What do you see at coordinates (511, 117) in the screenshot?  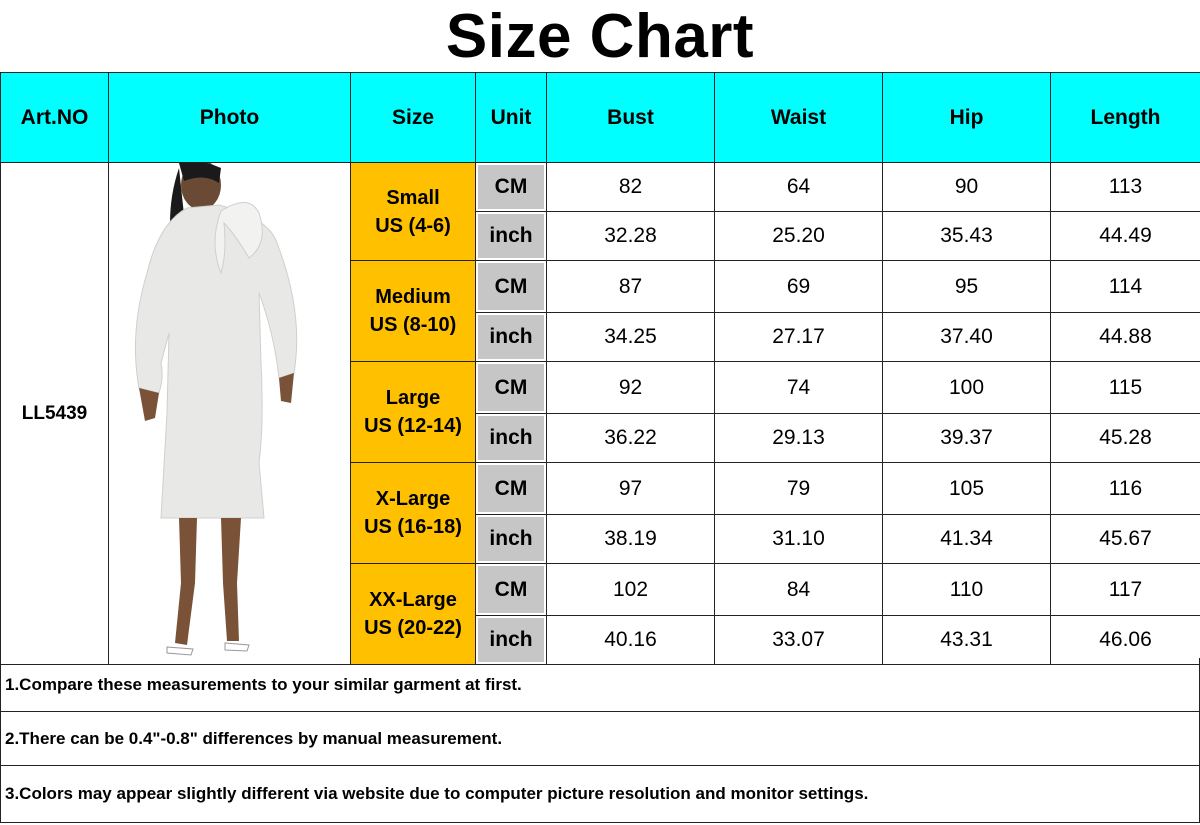 I see `header-unit: Unit` at bounding box center [511, 117].